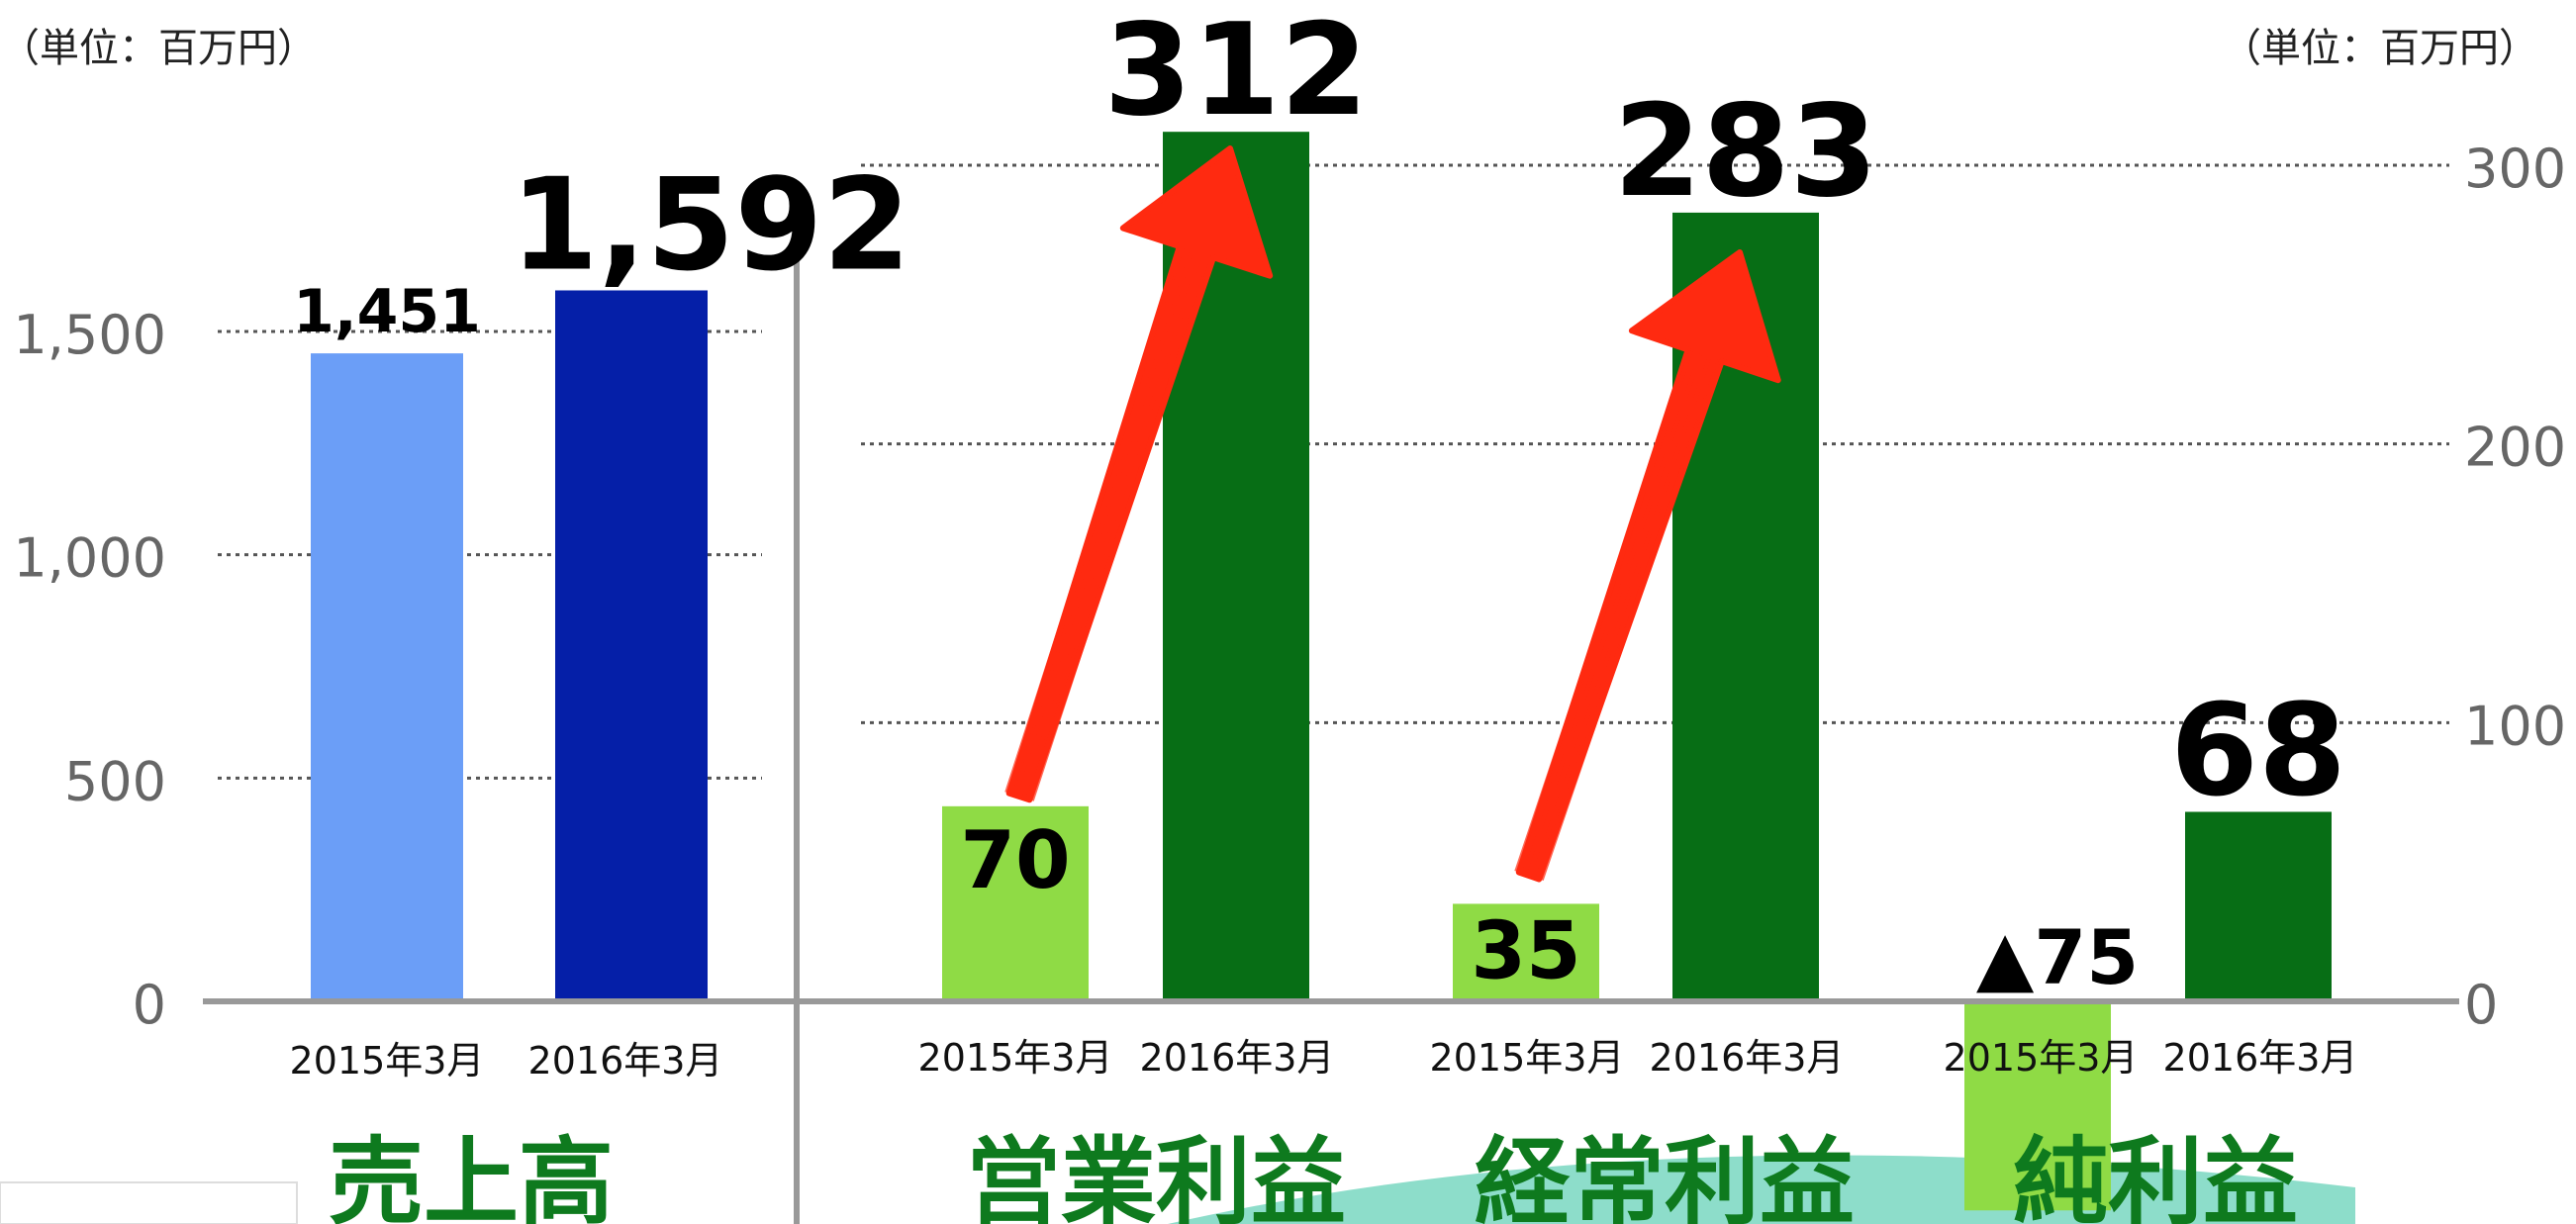  I want to click on profit-unit-label: （単位：百万円）, so click(2380, 48).